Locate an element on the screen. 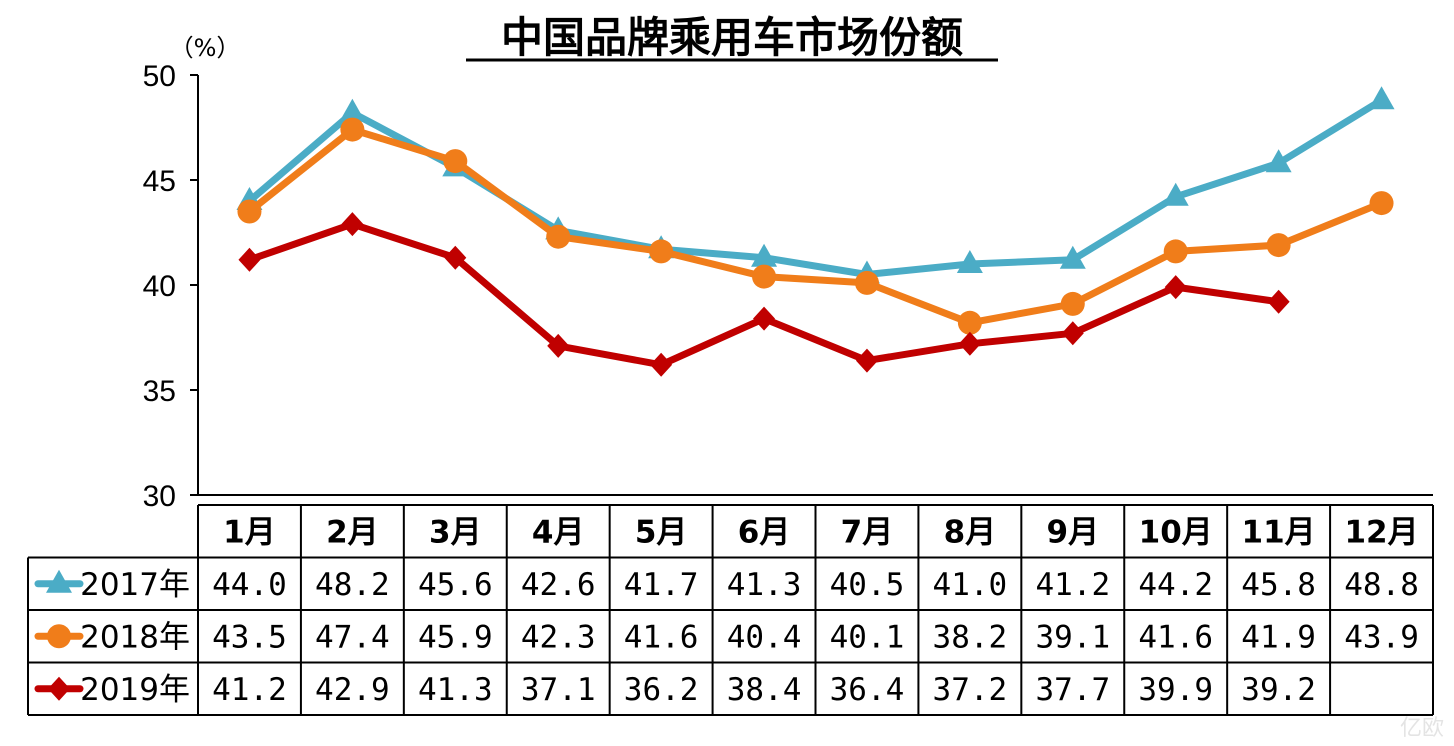 The width and height of the screenshot is (1454, 746). x-category-label: 1月 is located at coordinates (249, 532).